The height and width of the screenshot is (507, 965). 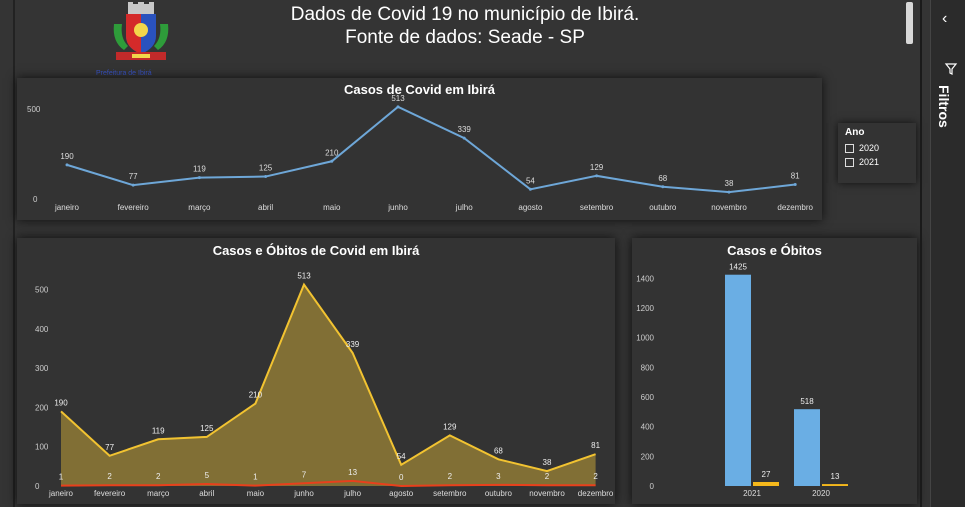 I want to click on y-tick-label: 400, so click(x=648, y=427).